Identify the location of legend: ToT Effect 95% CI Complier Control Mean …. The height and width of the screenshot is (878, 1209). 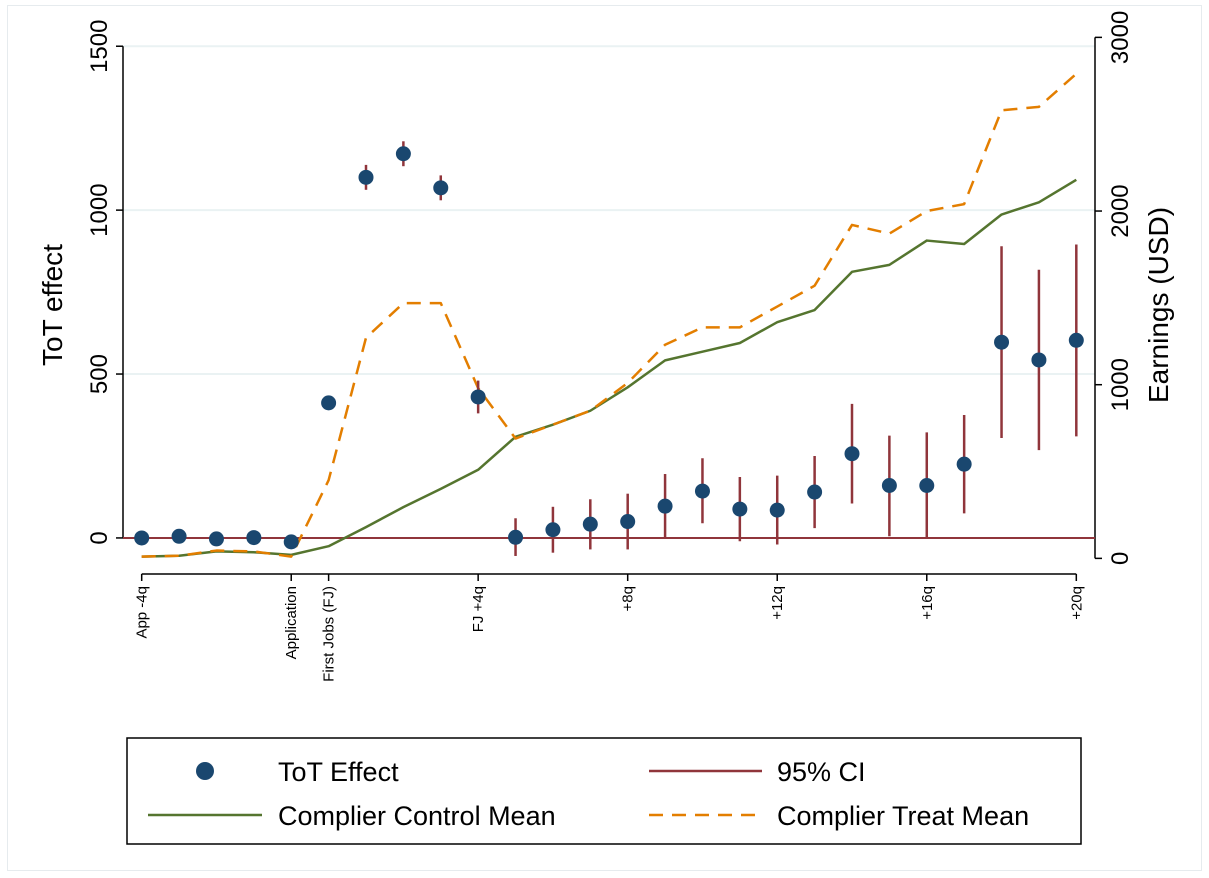
(604, 791).